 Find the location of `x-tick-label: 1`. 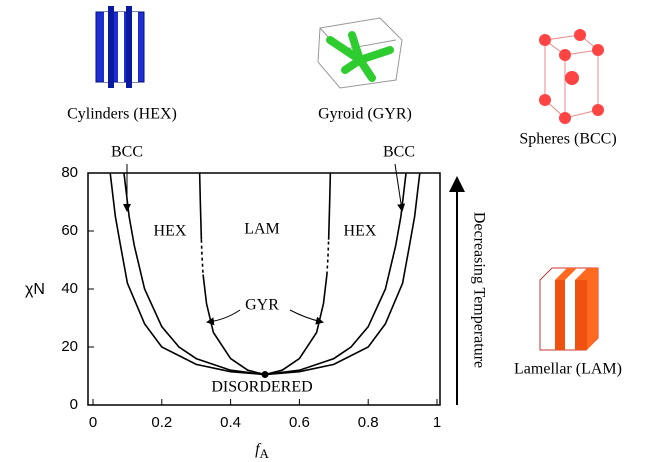

x-tick-label: 1 is located at coordinates (437, 422).